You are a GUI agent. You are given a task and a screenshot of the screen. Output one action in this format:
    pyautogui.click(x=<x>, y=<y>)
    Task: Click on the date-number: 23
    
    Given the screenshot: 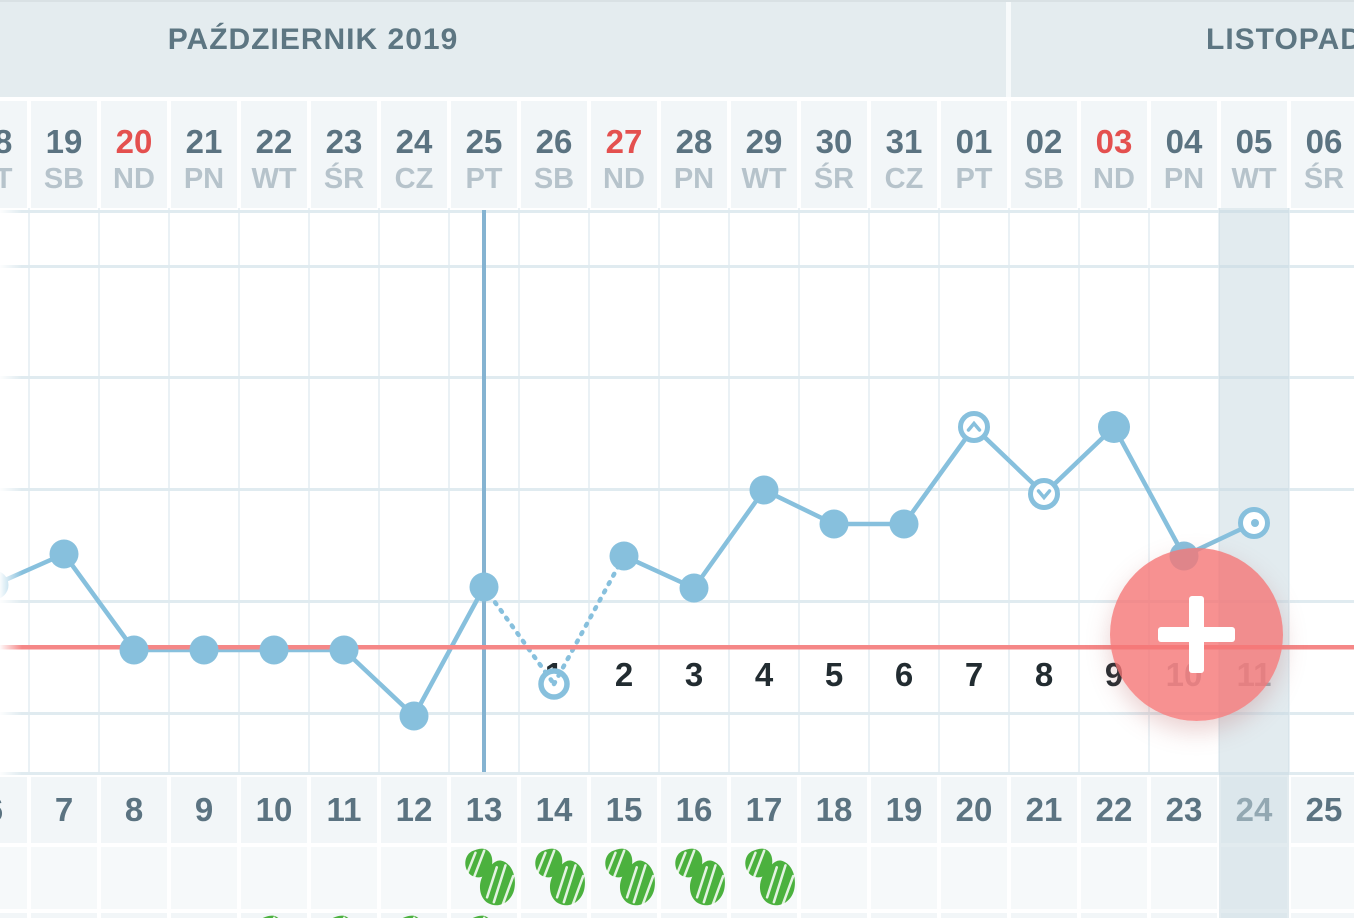 What is the action you would take?
    pyautogui.click(x=344, y=141)
    